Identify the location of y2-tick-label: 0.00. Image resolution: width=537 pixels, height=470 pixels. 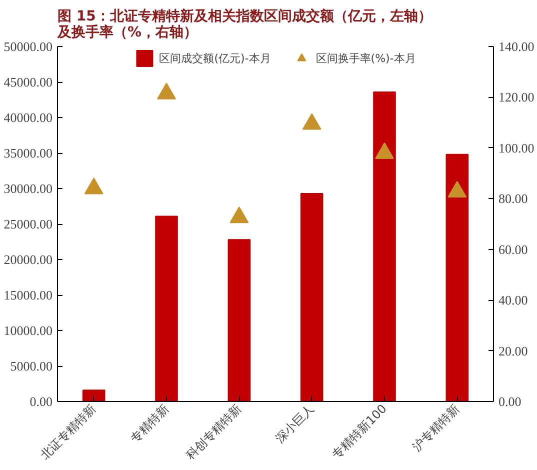
(510, 401).